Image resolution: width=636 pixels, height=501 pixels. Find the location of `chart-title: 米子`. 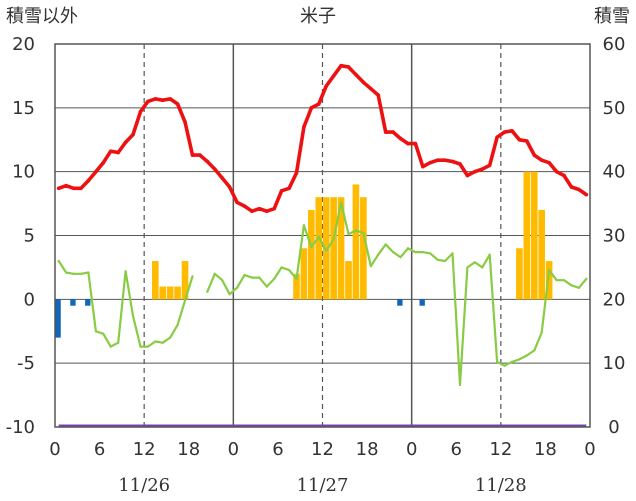

chart-title: 米子 is located at coordinates (318, 16).